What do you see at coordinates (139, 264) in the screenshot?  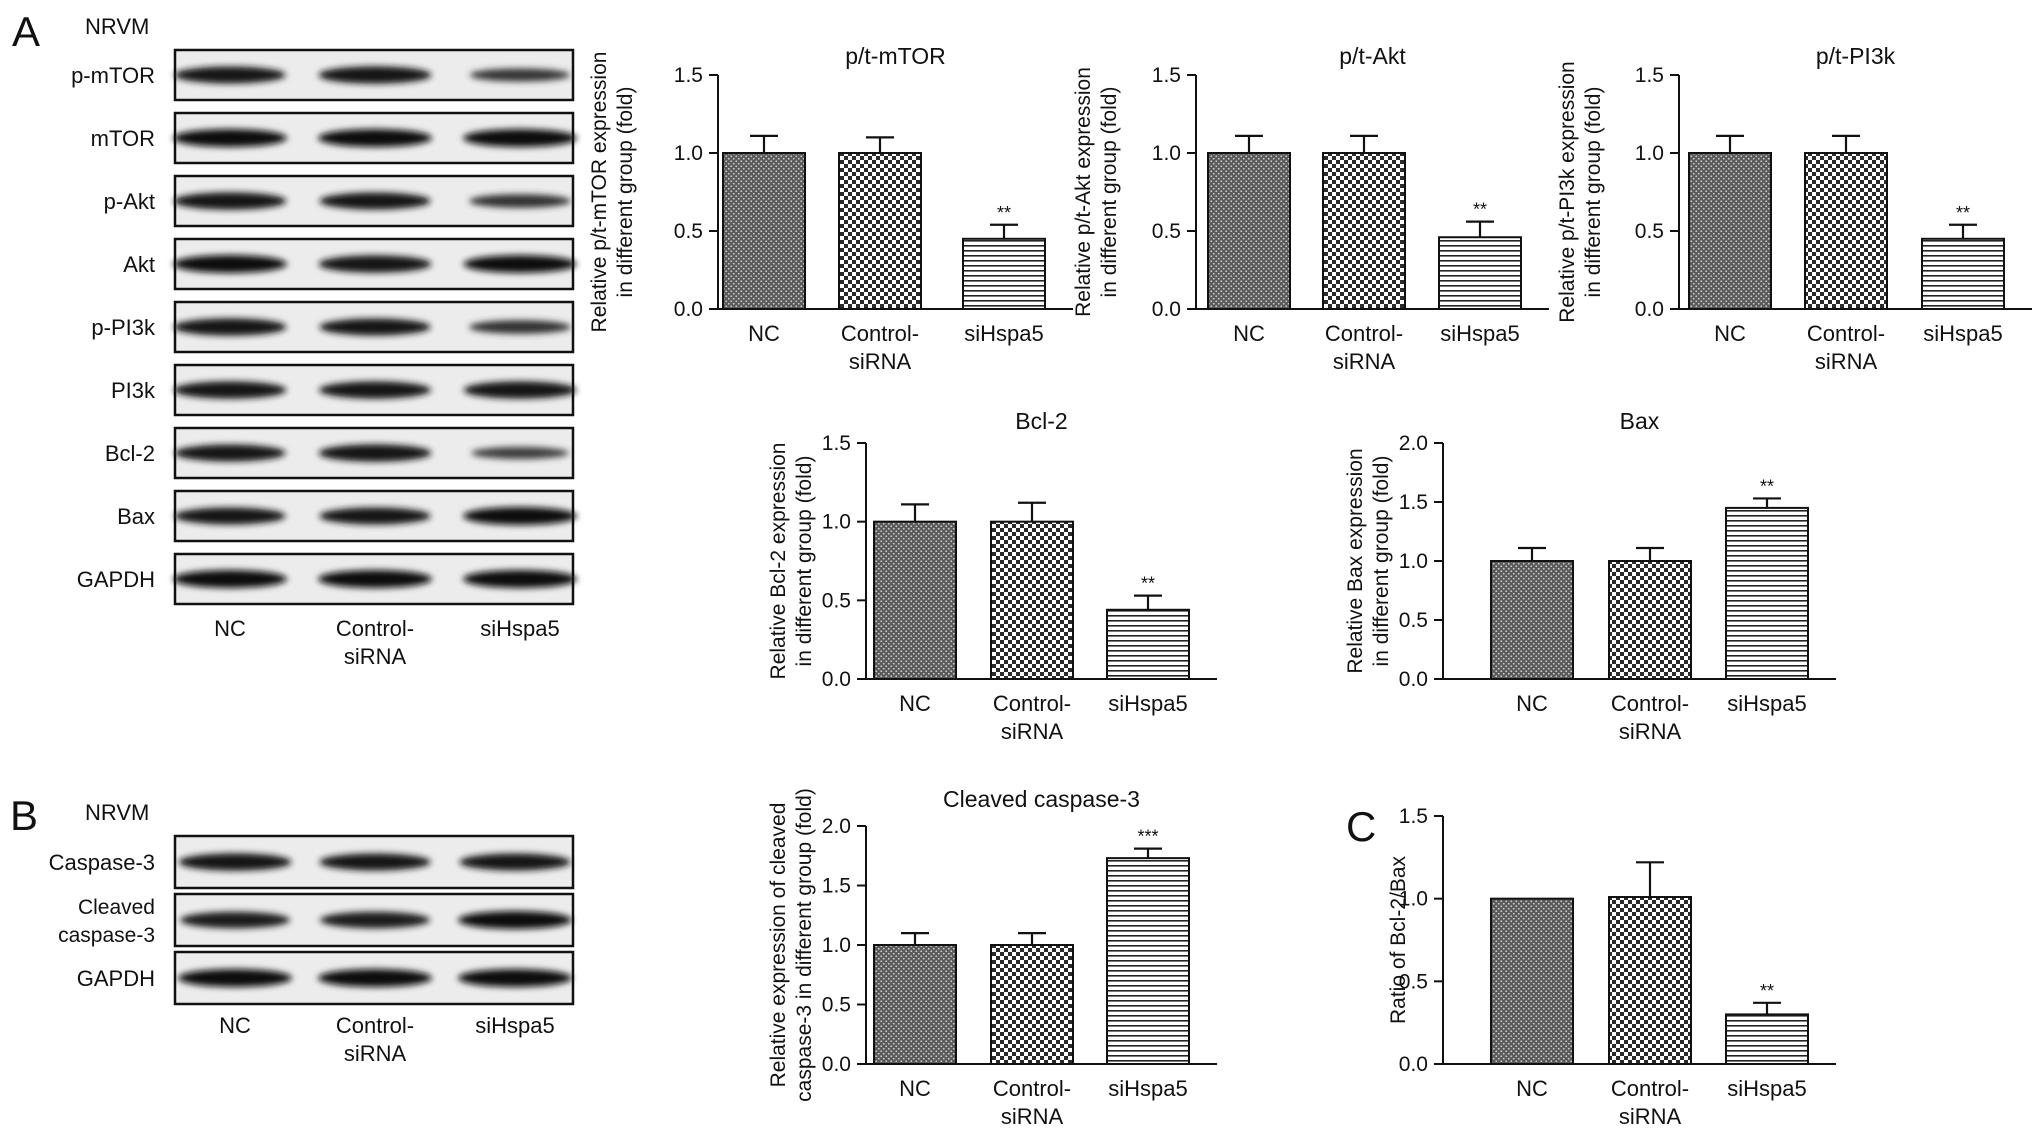 I see `blot-row-label: Akt` at bounding box center [139, 264].